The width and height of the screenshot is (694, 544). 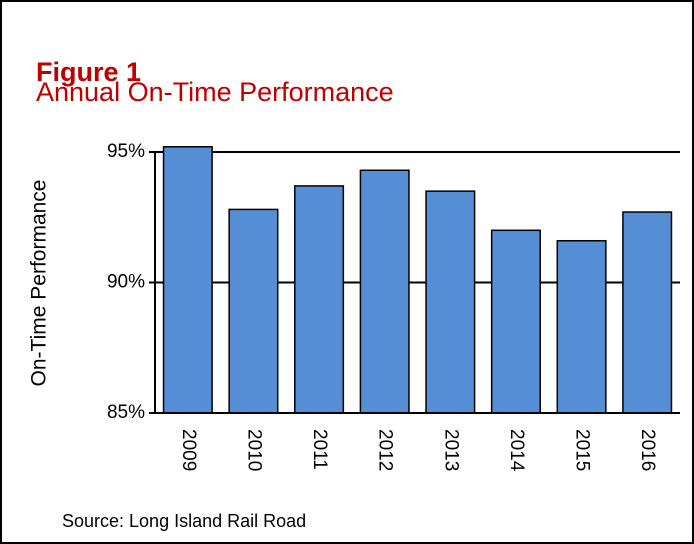 I want to click on x-tick-label: 2009, so click(x=188, y=450).